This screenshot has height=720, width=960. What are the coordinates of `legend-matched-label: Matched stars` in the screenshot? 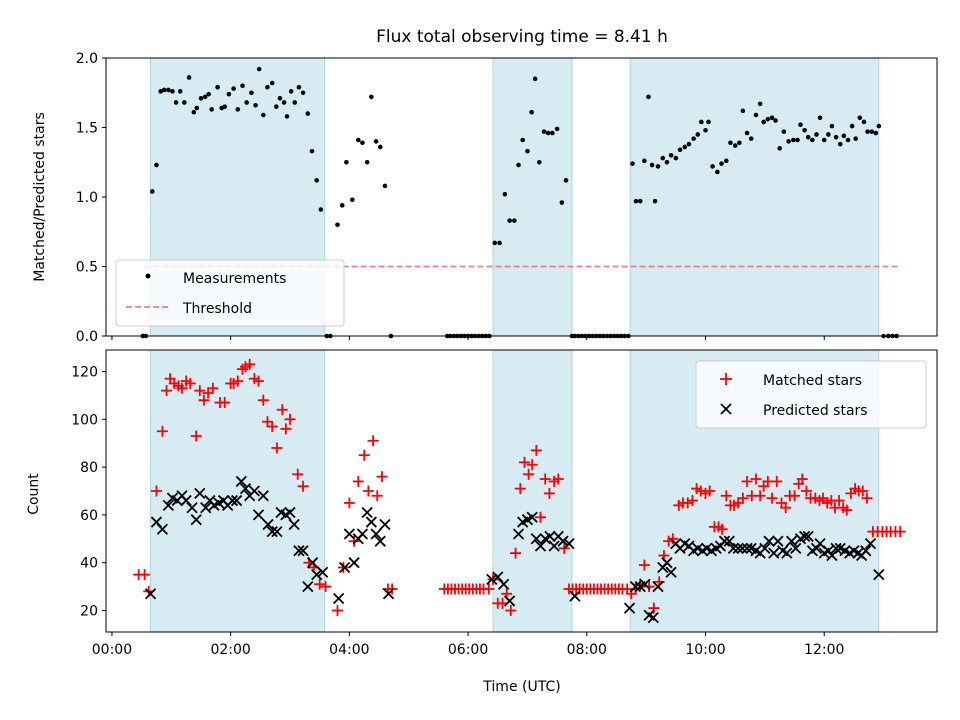 It's located at (812, 381).